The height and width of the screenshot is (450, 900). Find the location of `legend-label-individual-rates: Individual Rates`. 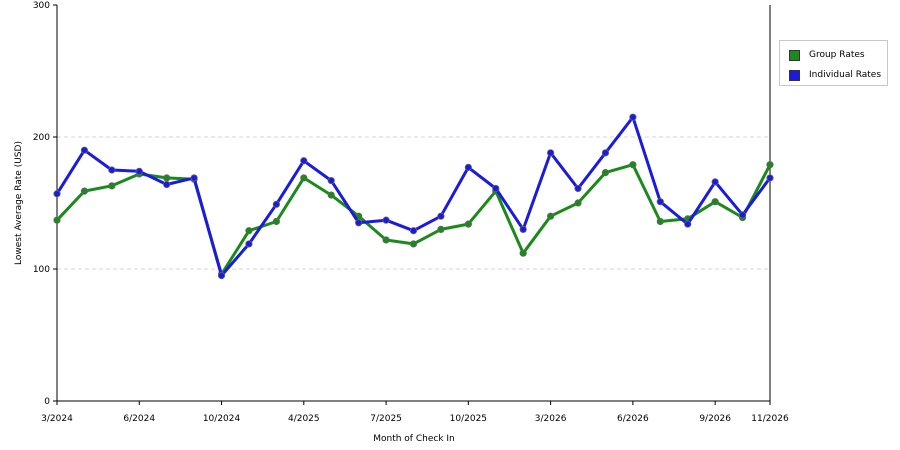

legend-label-individual-rates: Individual Rates is located at coordinates (845, 75).